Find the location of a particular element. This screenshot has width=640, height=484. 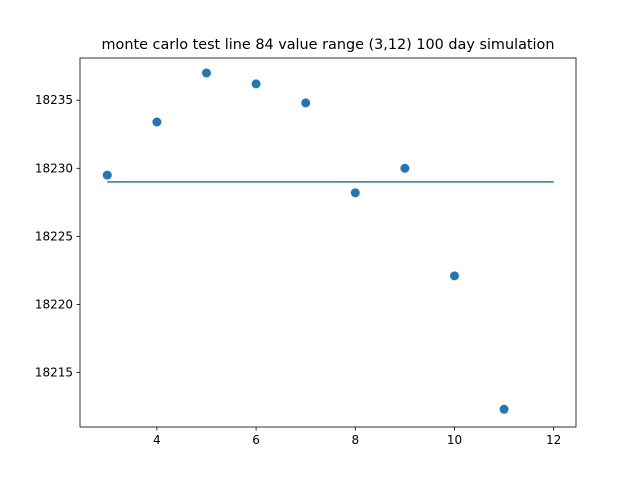

y-tick-label: 18215 is located at coordinates (54, 373).